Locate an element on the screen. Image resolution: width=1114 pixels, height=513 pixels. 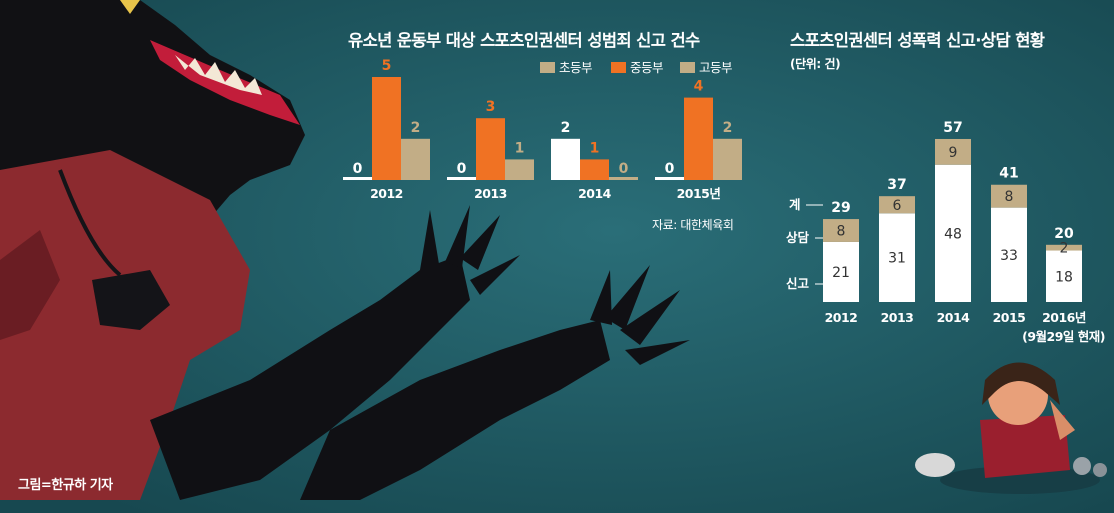
value-label-report-2012: 21 is located at coordinates (841, 273).